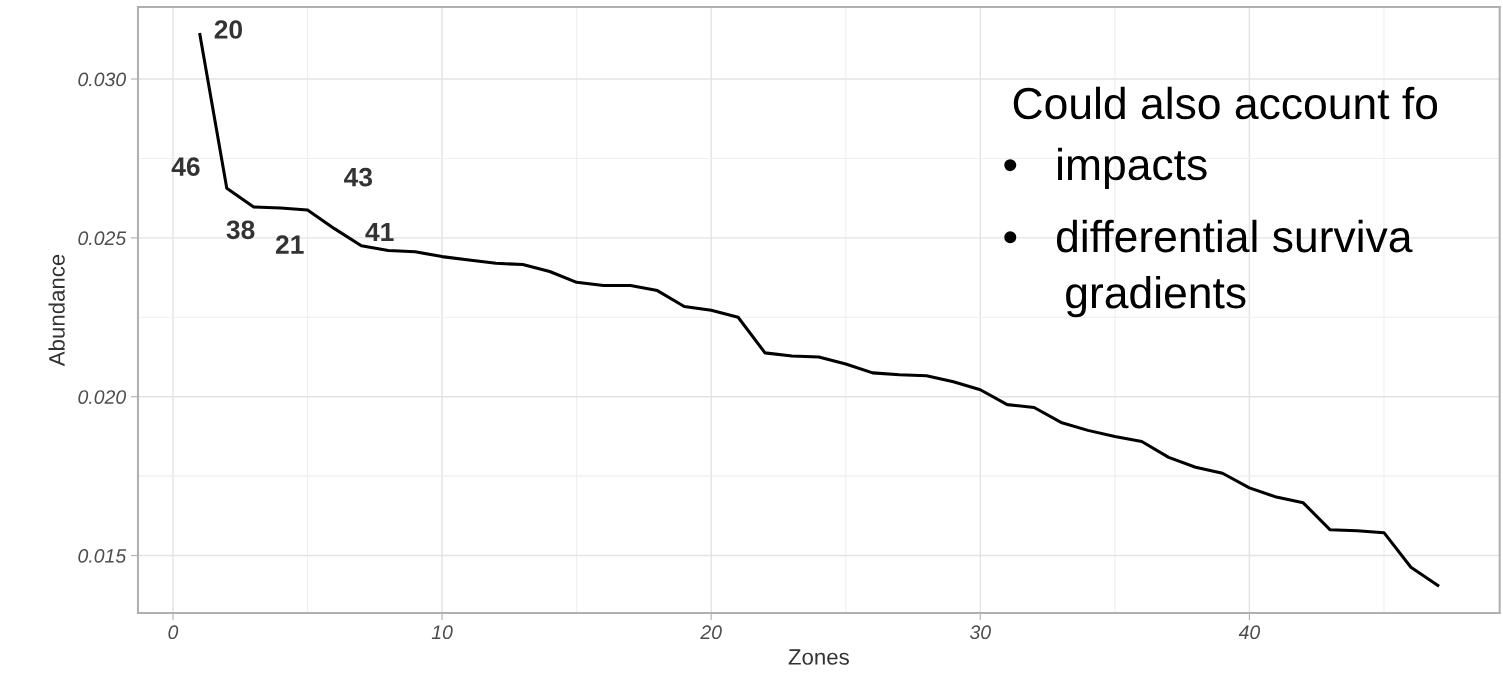  What do you see at coordinates (442, 632) in the screenshot?
I see `x-tick-label: 10` at bounding box center [442, 632].